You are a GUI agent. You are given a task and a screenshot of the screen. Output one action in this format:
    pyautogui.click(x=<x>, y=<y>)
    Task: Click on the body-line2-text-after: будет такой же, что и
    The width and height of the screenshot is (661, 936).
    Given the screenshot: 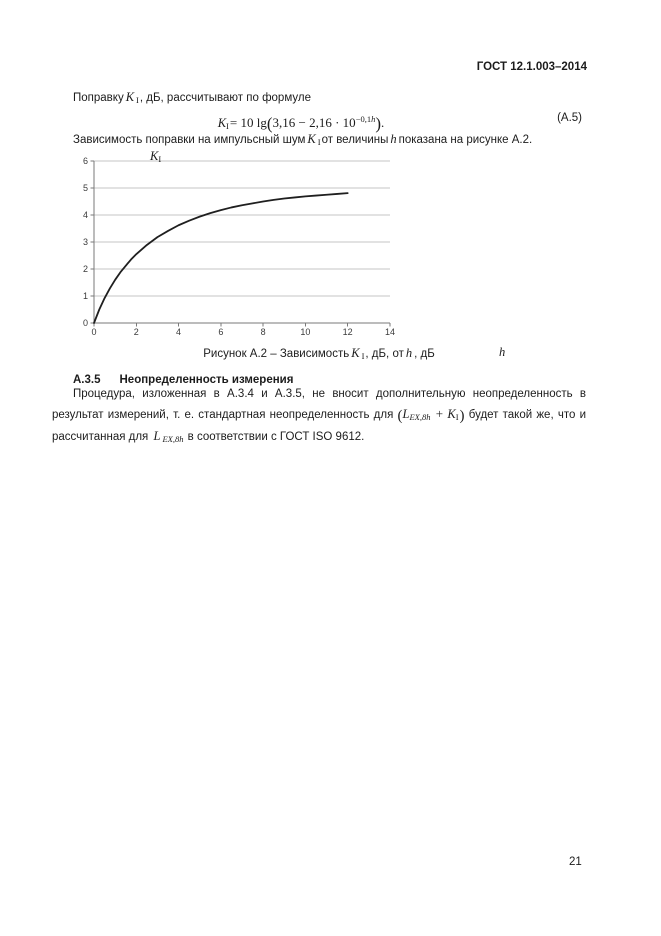 What is the action you would take?
    pyautogui.click(x=525, y=415)
    